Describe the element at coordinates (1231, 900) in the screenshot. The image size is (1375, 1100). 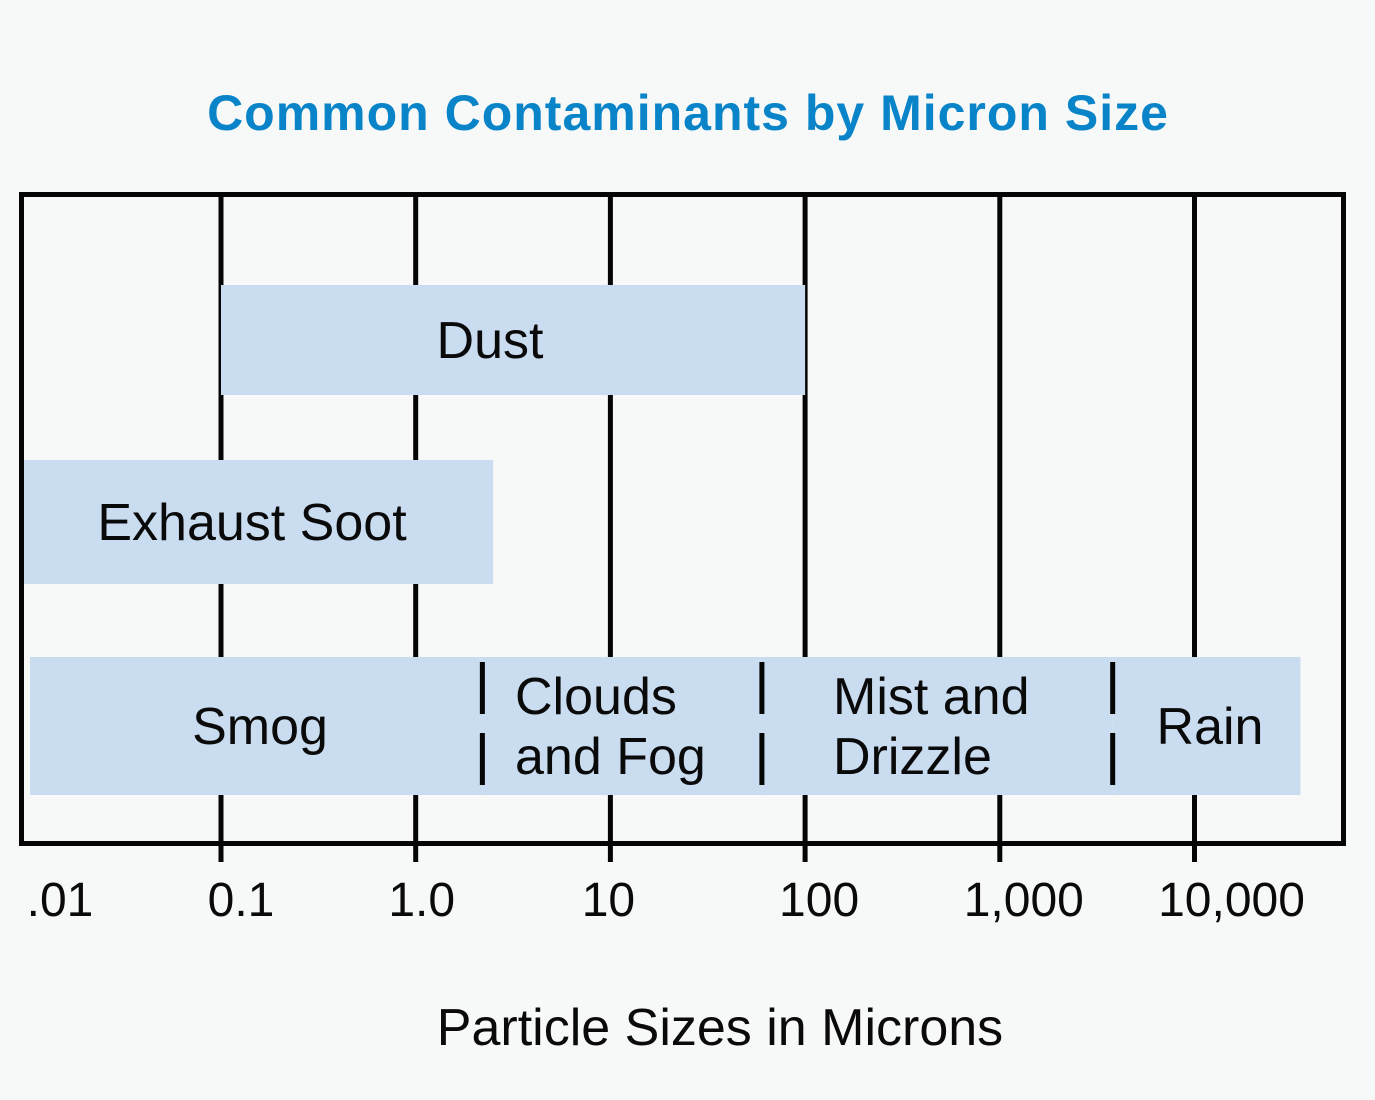
I see `x-tick-label: 10,000` at that location.